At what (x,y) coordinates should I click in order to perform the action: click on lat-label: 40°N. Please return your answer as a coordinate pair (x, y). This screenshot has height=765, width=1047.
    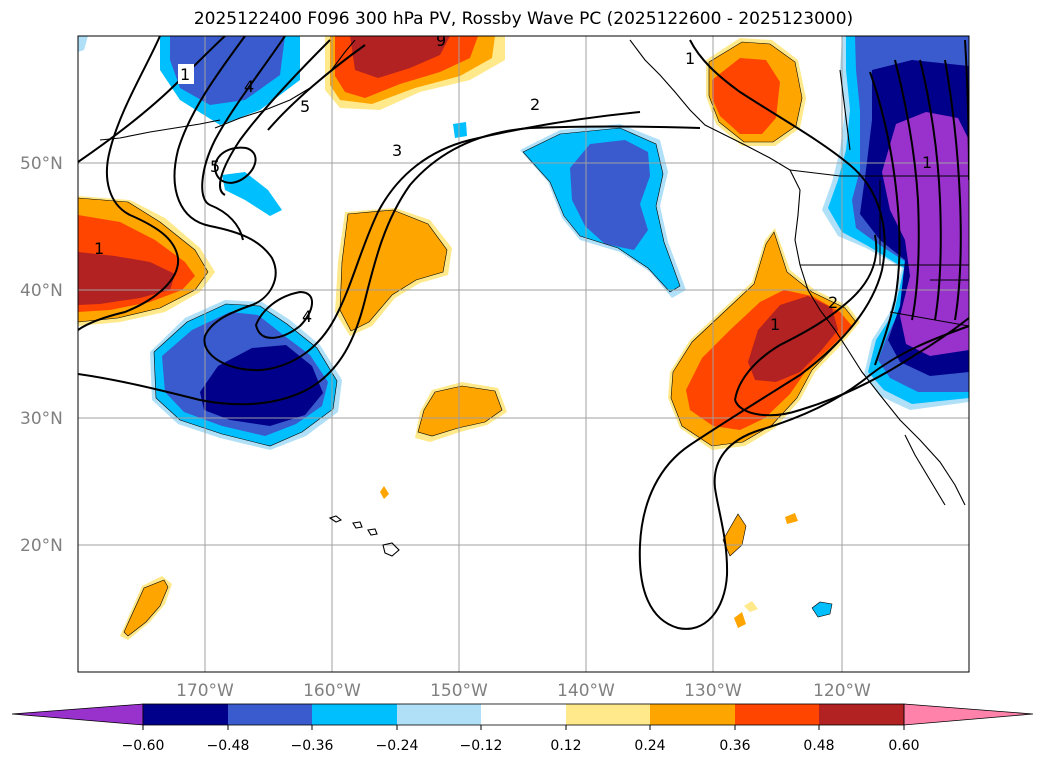
    Looking at the image, I should click on (41, 291).